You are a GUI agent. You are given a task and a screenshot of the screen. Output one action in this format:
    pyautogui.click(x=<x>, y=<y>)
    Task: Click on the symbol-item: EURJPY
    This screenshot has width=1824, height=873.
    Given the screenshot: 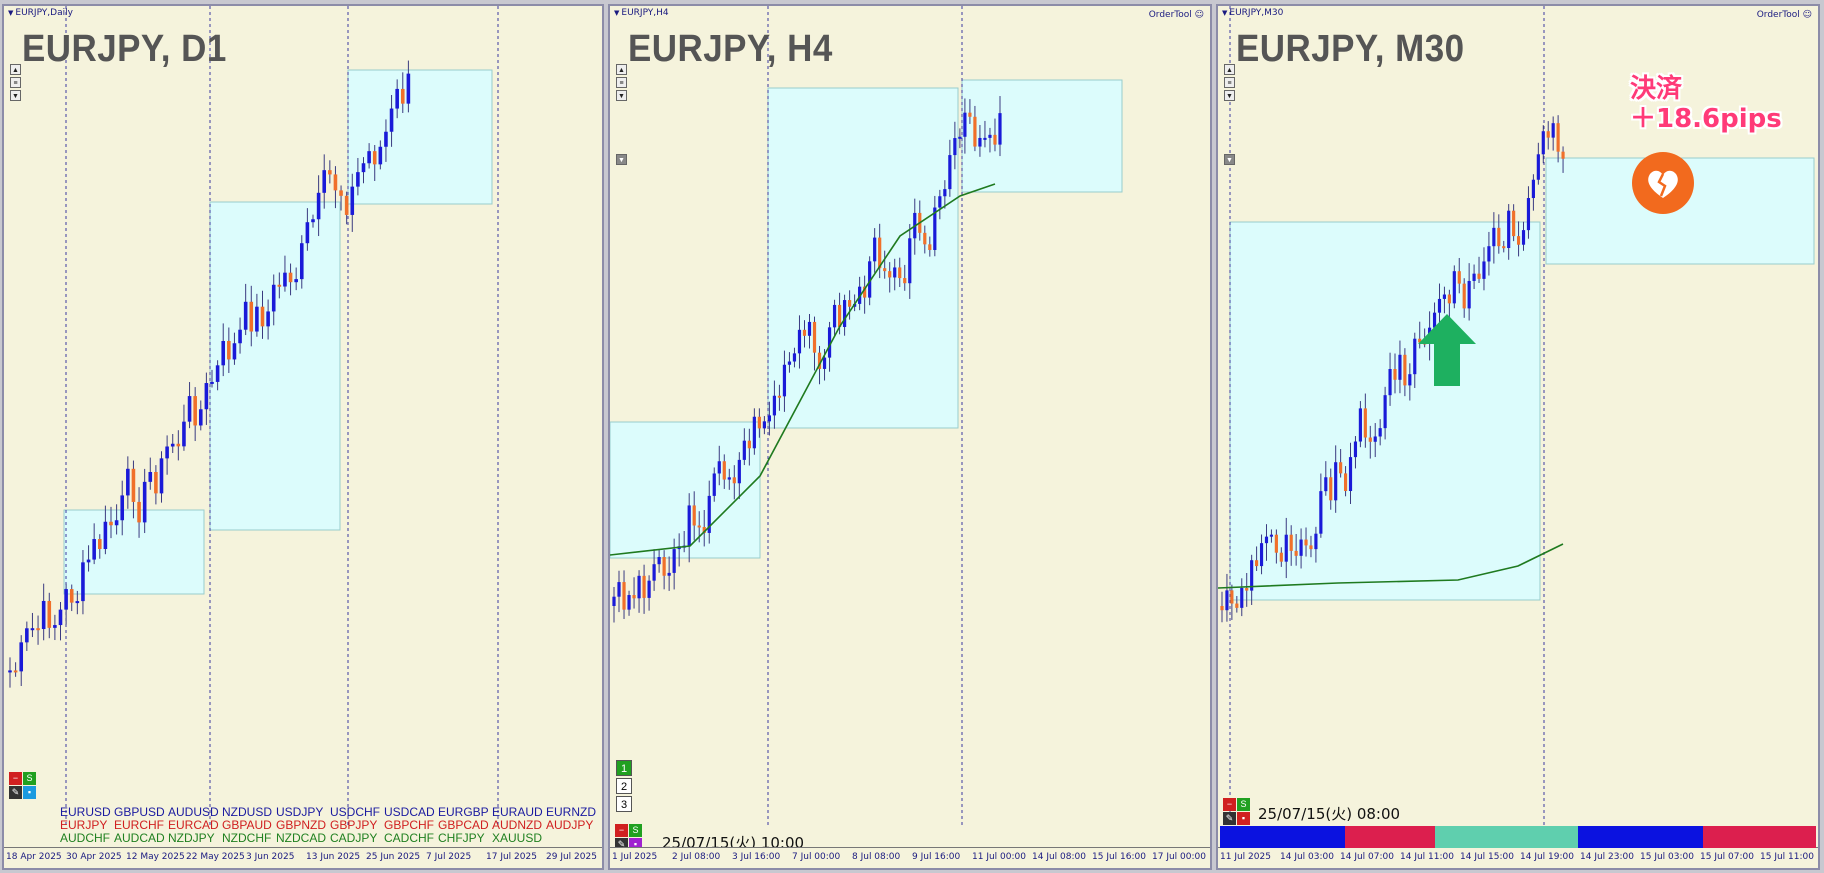 What is the action you would take?
    pyautogui.click(x=84, y=825)
    